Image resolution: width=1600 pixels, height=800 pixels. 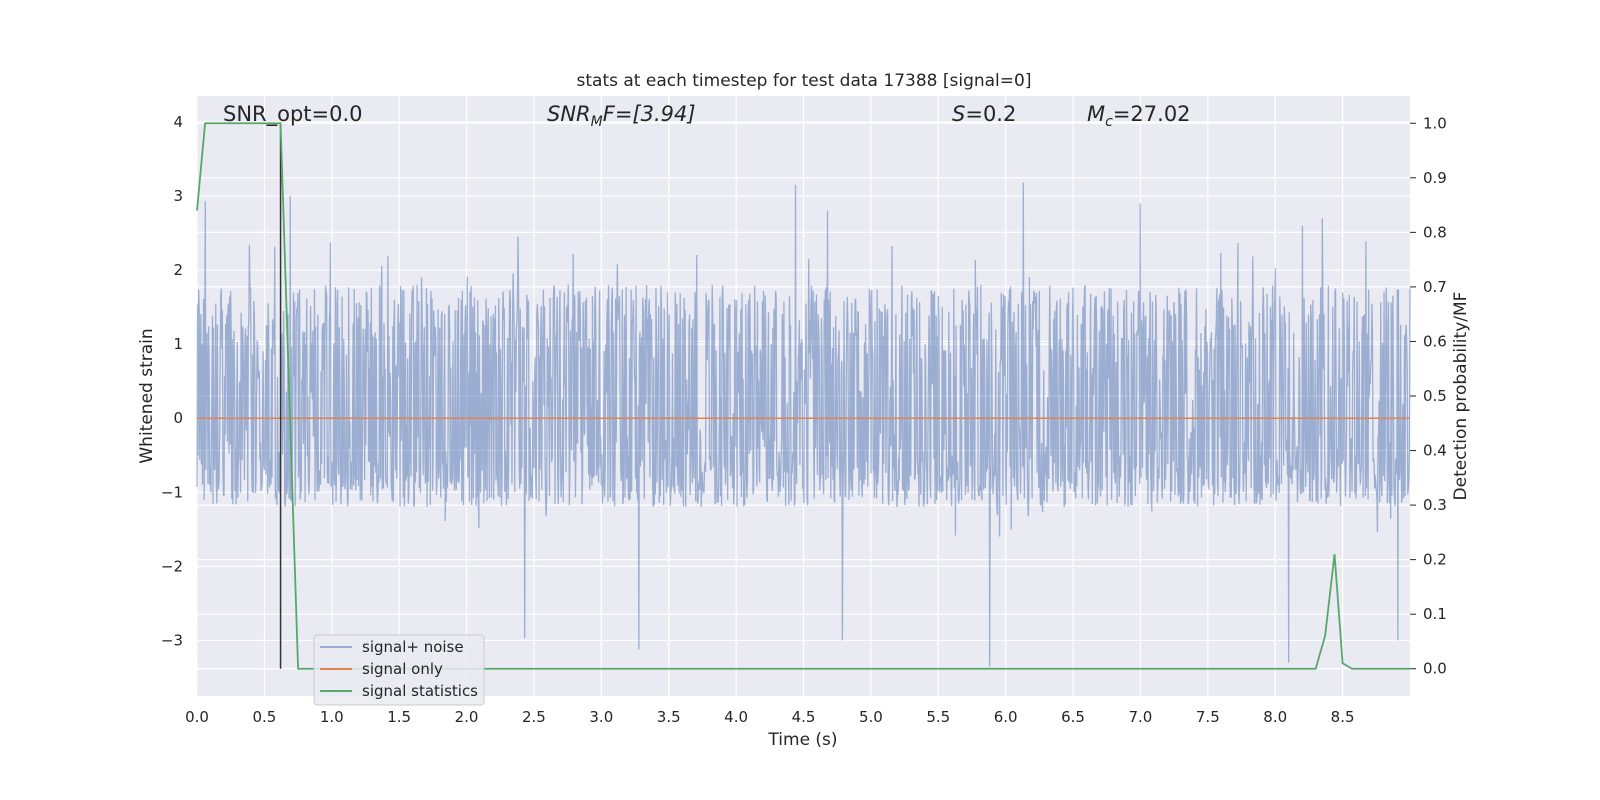 What do you see at coordinates (1435, 287) in the screenshot?
I see `y2-tick-label: 0.7` at bounding box center [1435, 287].